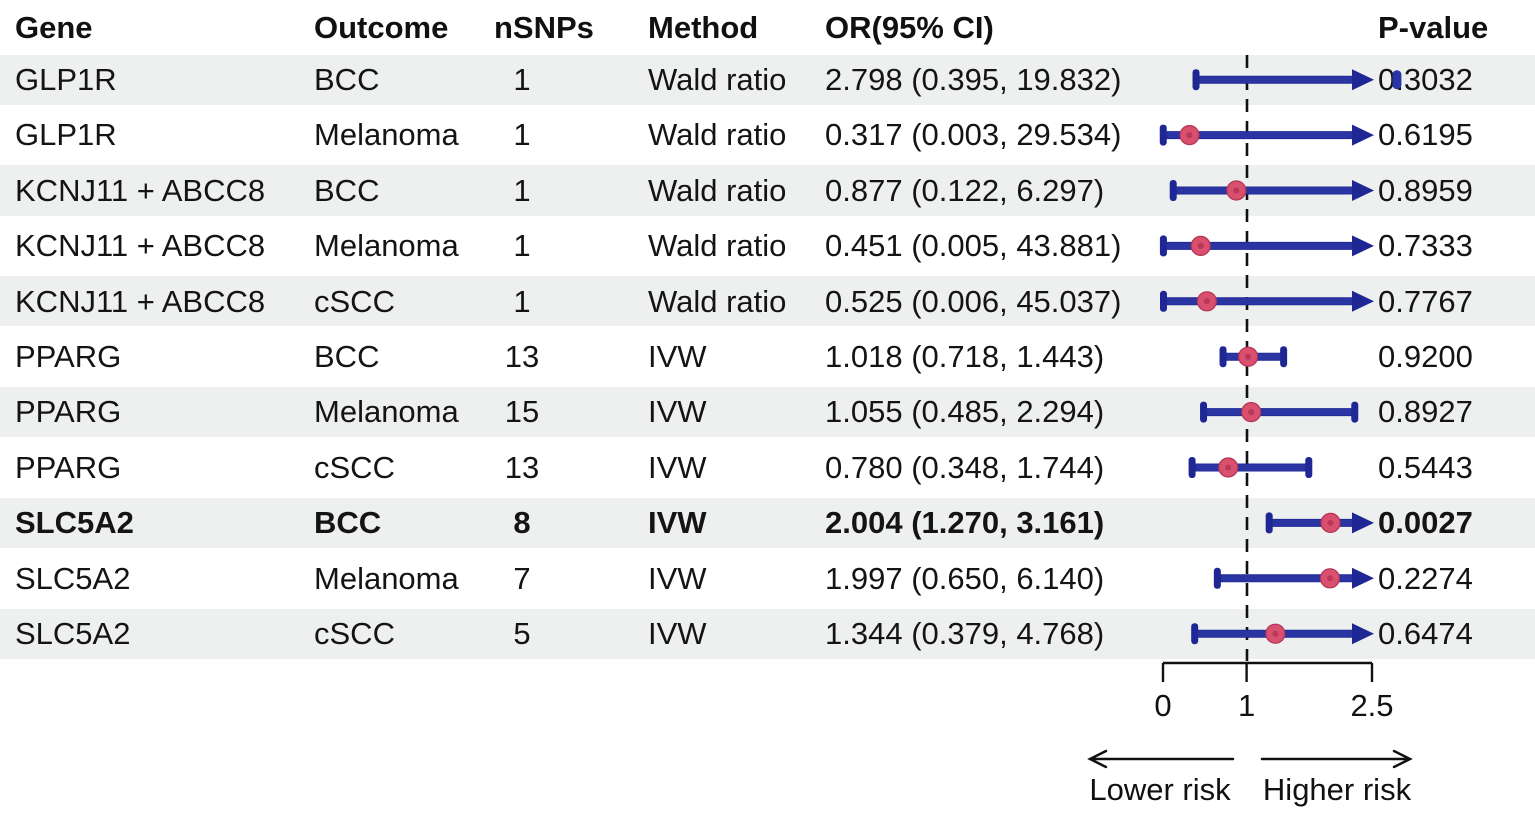 The image size is (1535, 818). I want to click on higher-risk-arrow, so click(1336, 759).